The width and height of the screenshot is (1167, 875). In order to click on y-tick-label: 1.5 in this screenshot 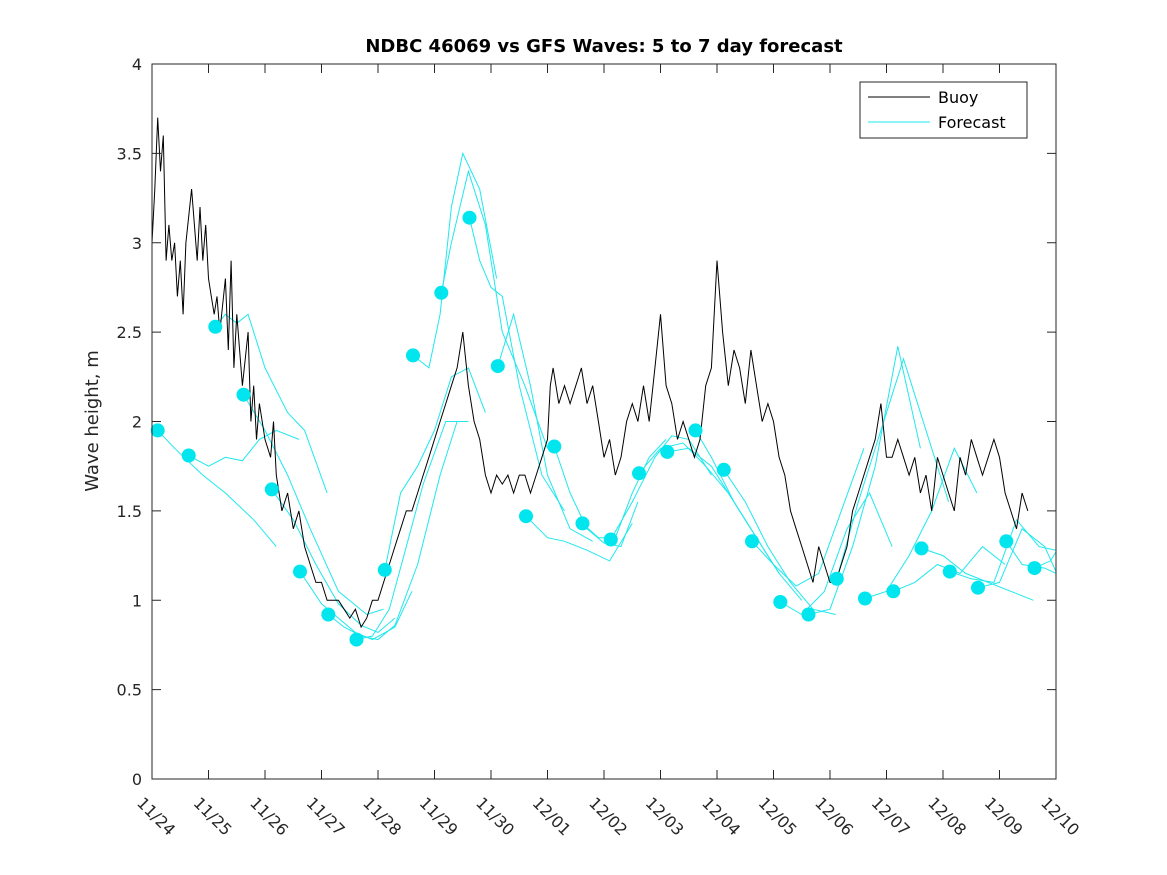, I will do `click(129, 511)`.